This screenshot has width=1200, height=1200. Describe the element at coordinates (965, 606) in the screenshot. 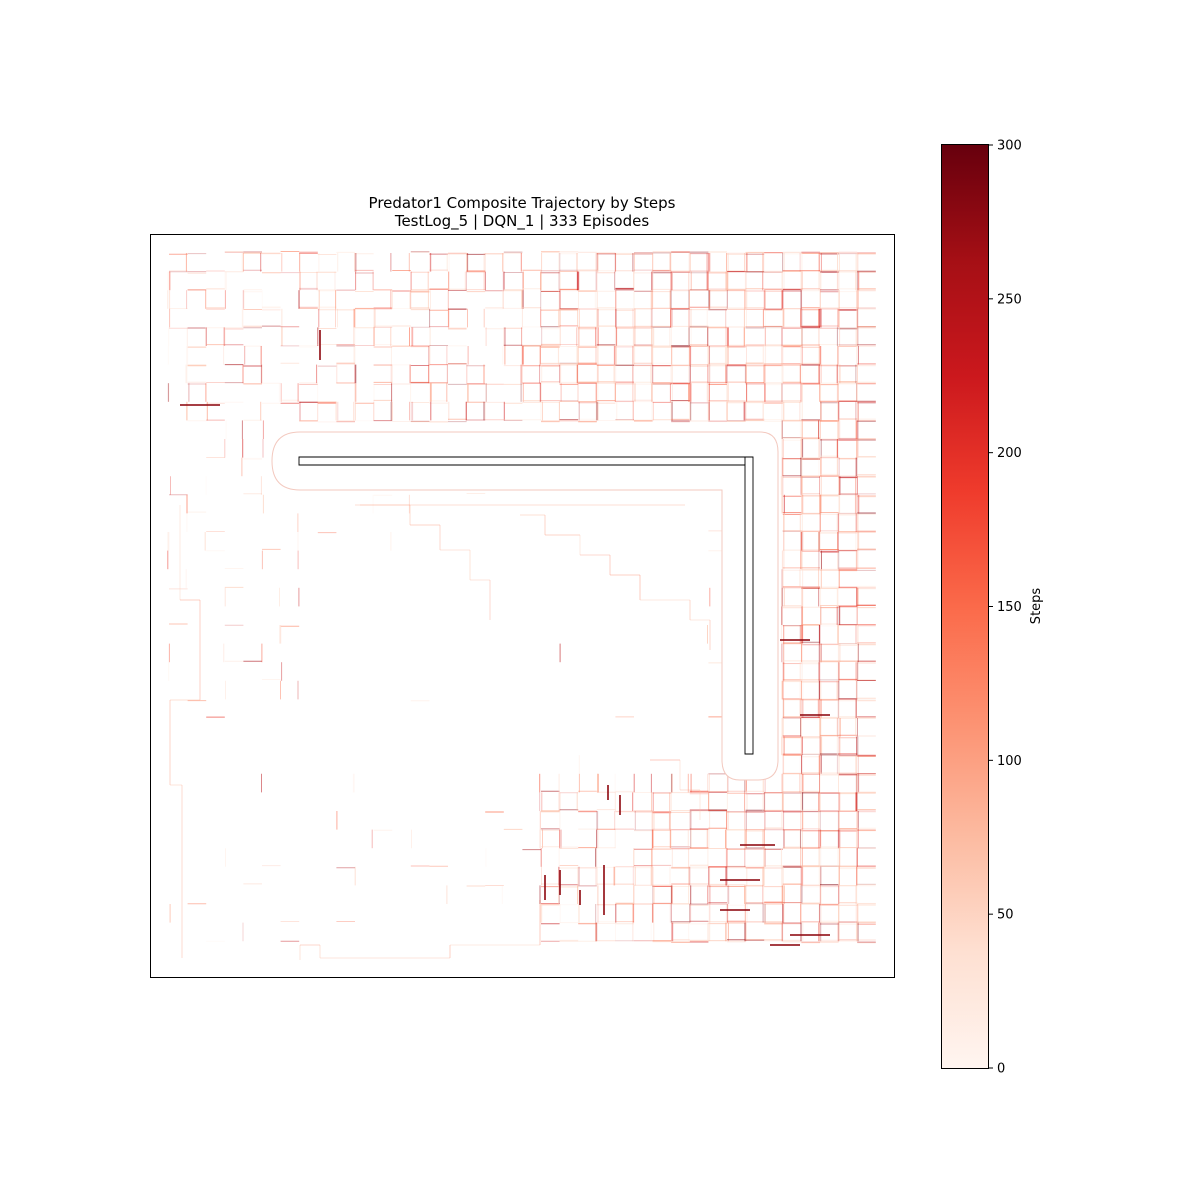

I see `colorbar-gradient` at that location.